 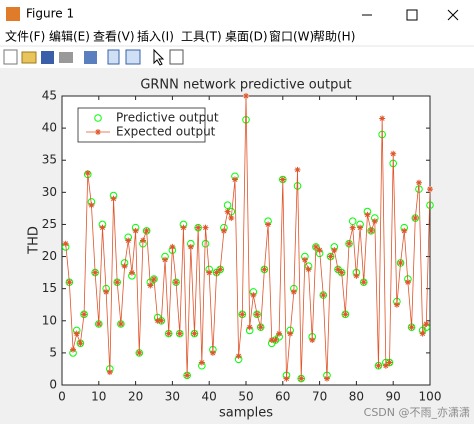 What do you see at coordinates (69, 36) in the screenshot?
I see `menu-item: 编辑(E)` at bounding box center [69, 36].